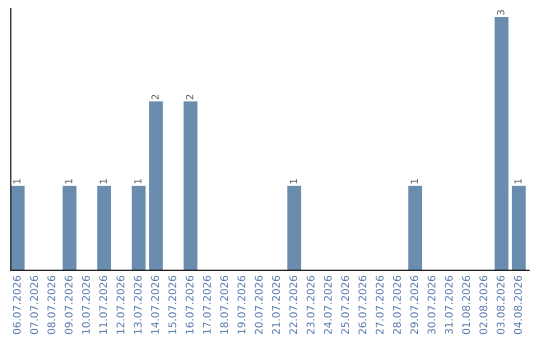  What do you see at coordinates (86, 305) in the screenshot?
I see `x-tick-label: 10.07.2026` at bounding box center [86, 305].